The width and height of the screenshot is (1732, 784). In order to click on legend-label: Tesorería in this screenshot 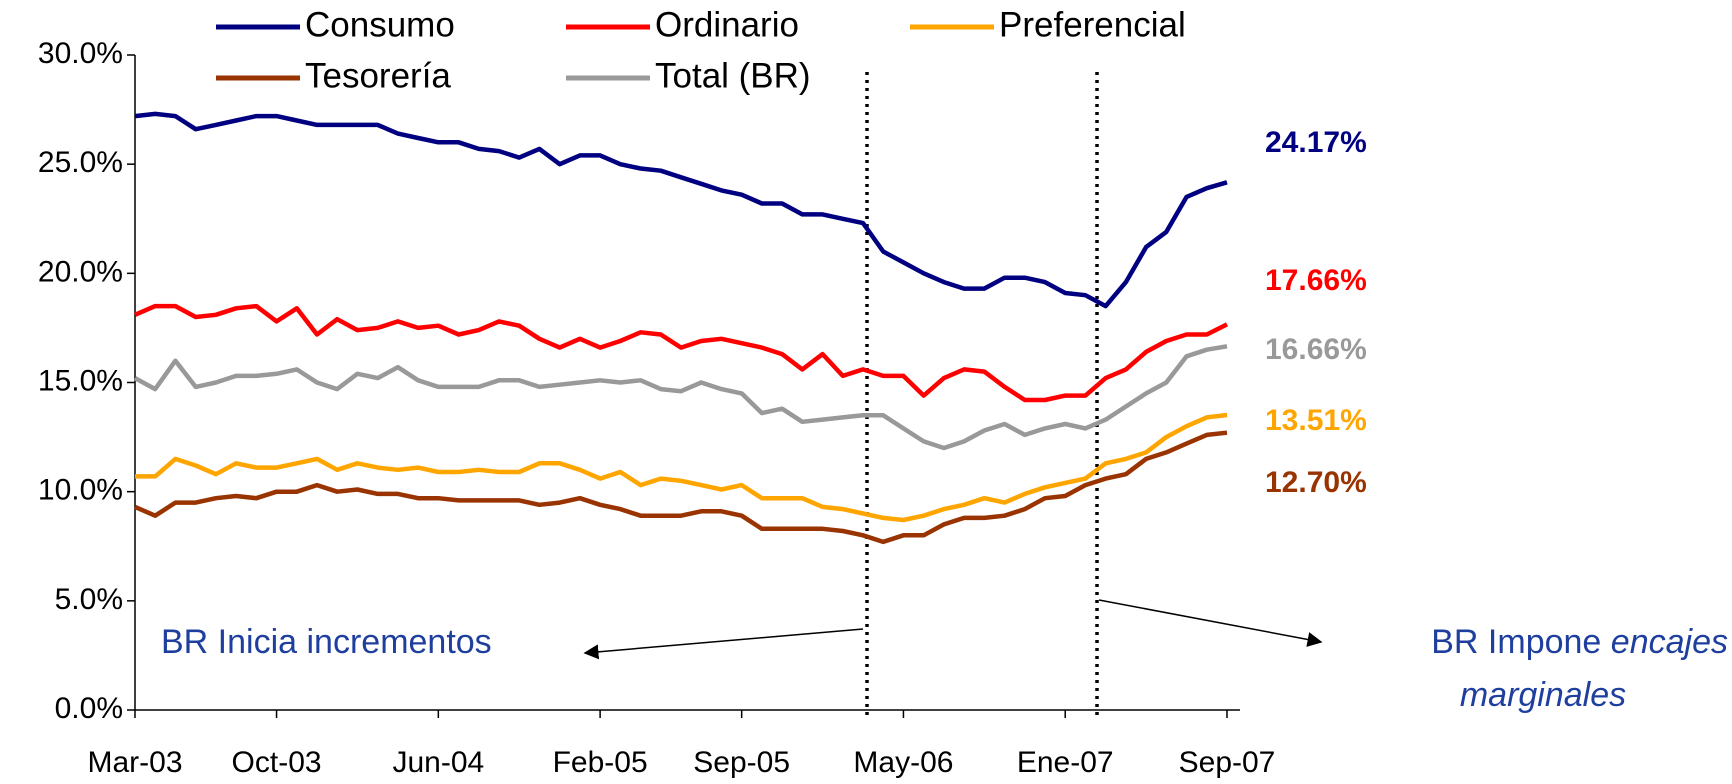, I will do `click(378, 75)`.